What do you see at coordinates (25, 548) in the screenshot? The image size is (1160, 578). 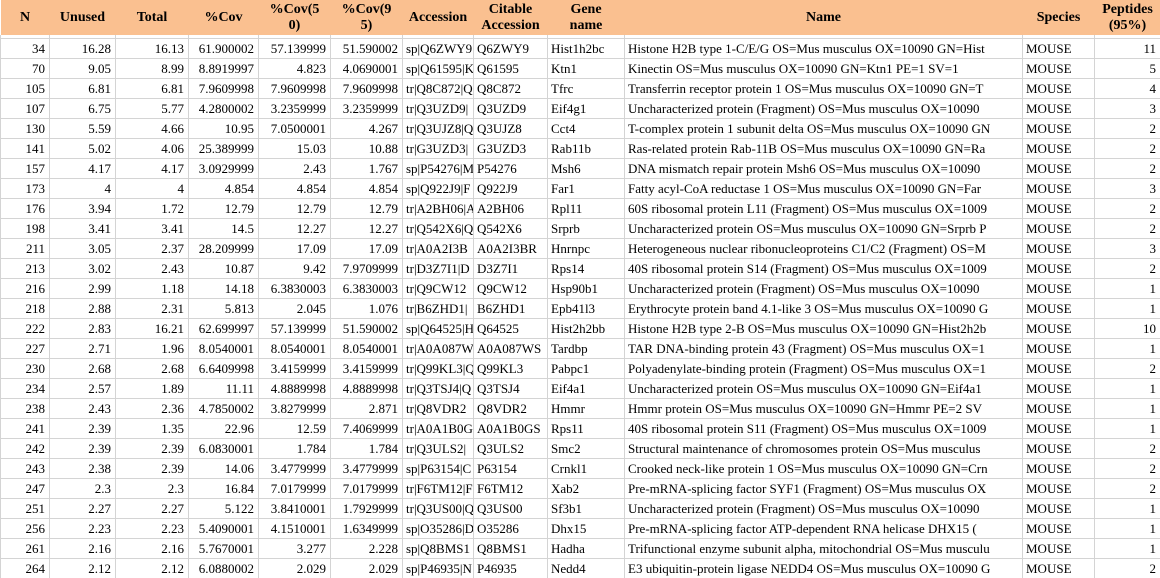 I see `cell-n: 261` at bounding box center [25, 548].